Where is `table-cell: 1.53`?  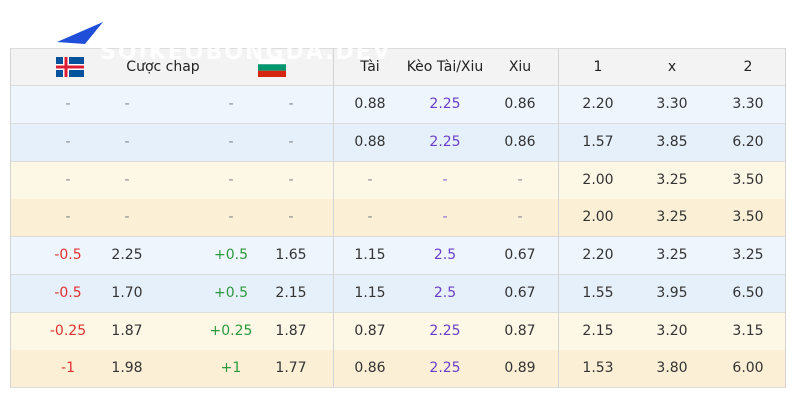 table-cell: 1.53 is located at coordinates (598, 368).